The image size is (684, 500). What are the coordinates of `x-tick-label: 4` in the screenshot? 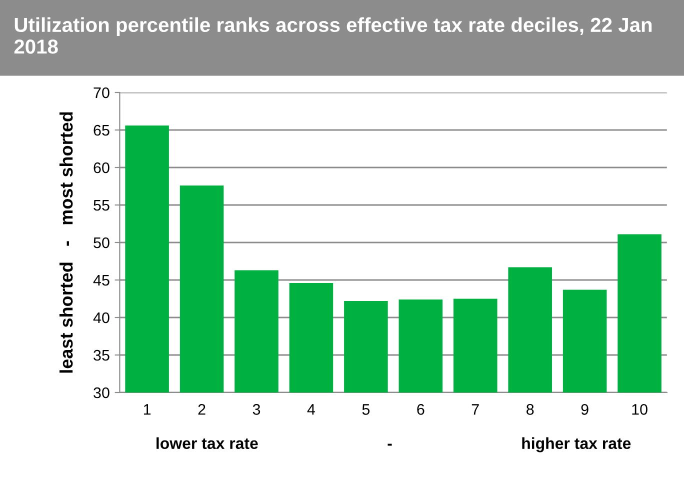 It's located at (311, 409).